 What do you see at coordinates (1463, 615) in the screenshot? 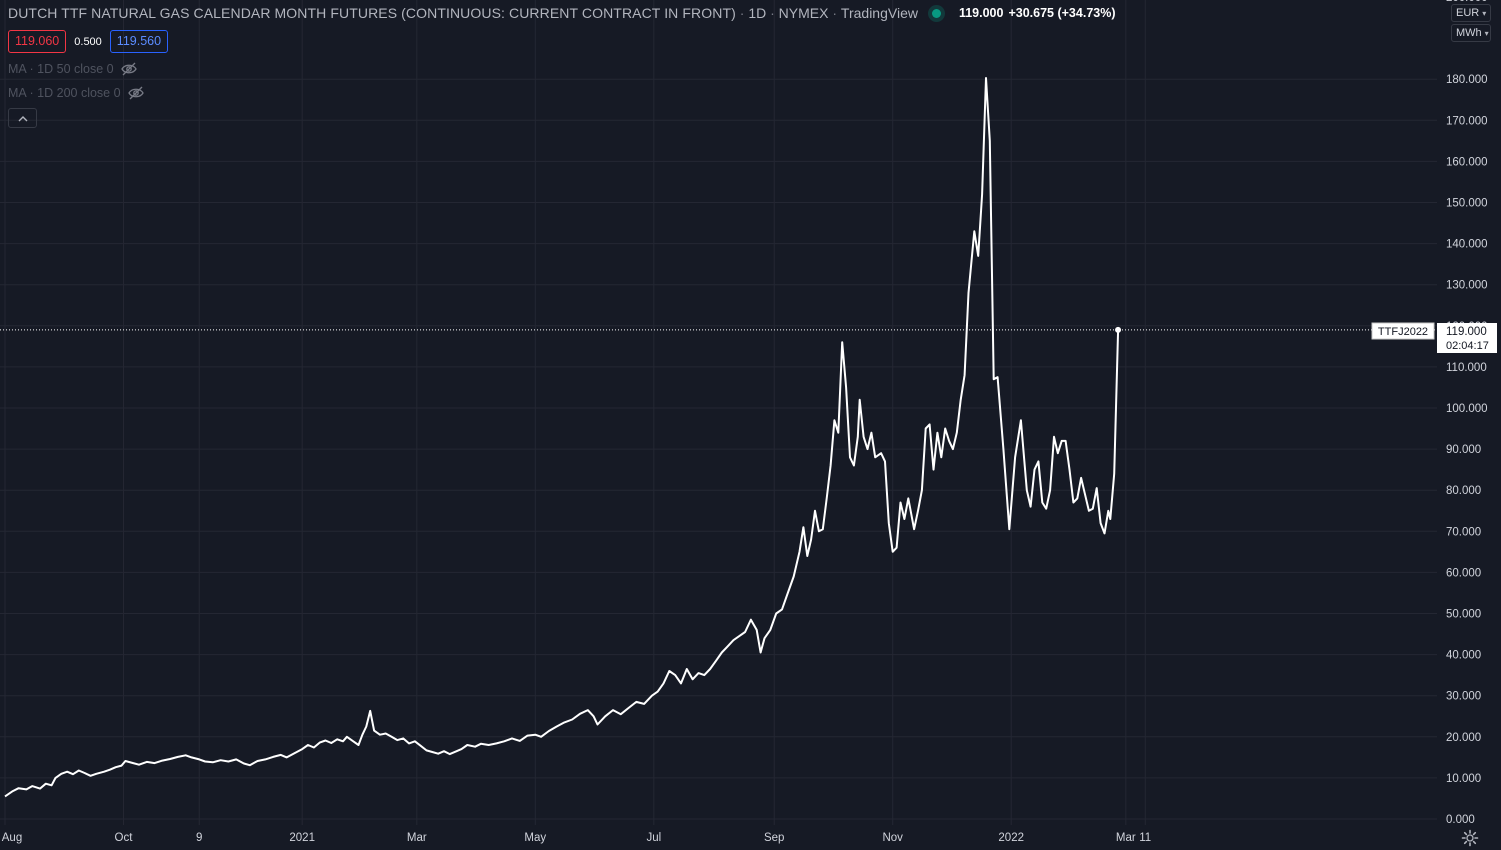
I see `y-tick-label: 50.000` at bounding box center [1463, 615].